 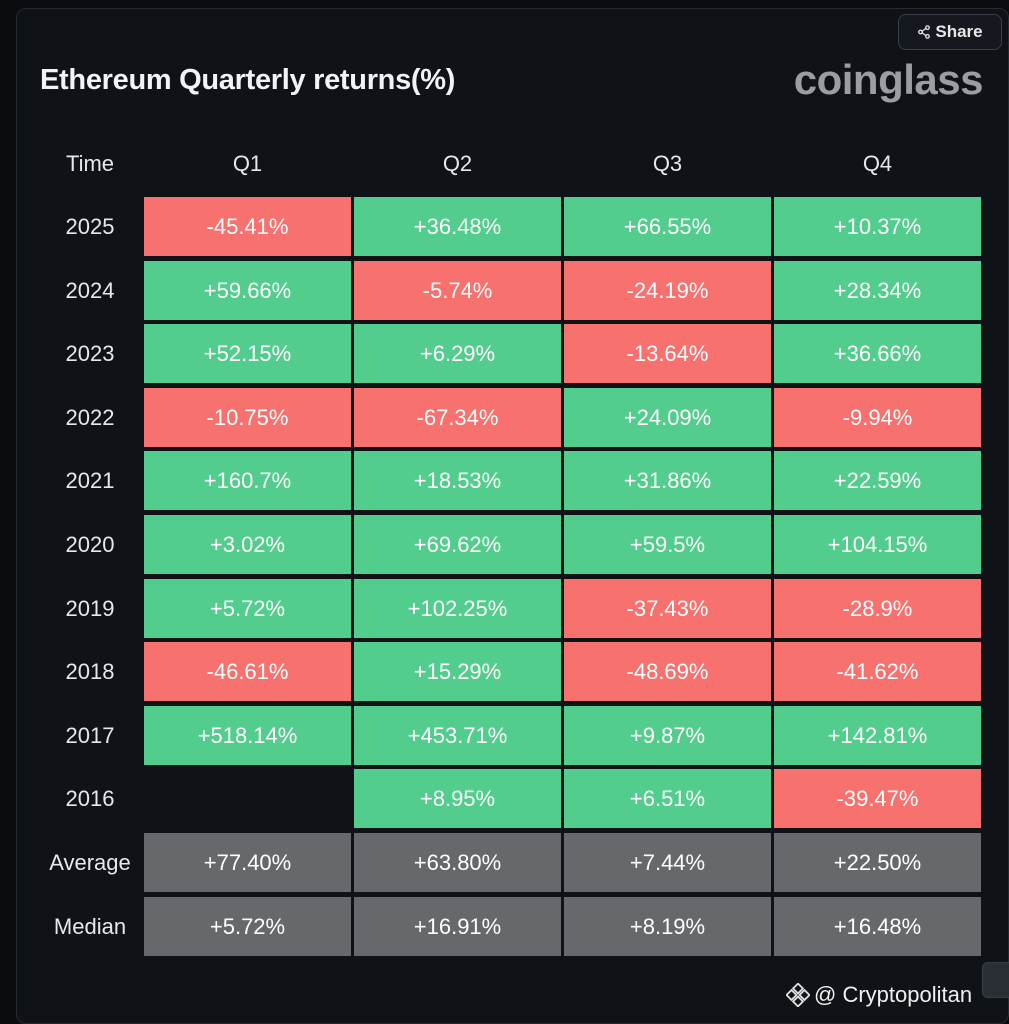 What do you see at coordinates (667, 671) in the screenshot?
I see `cell-2018-q3: -48.69%` at bounding box center [667, 671].